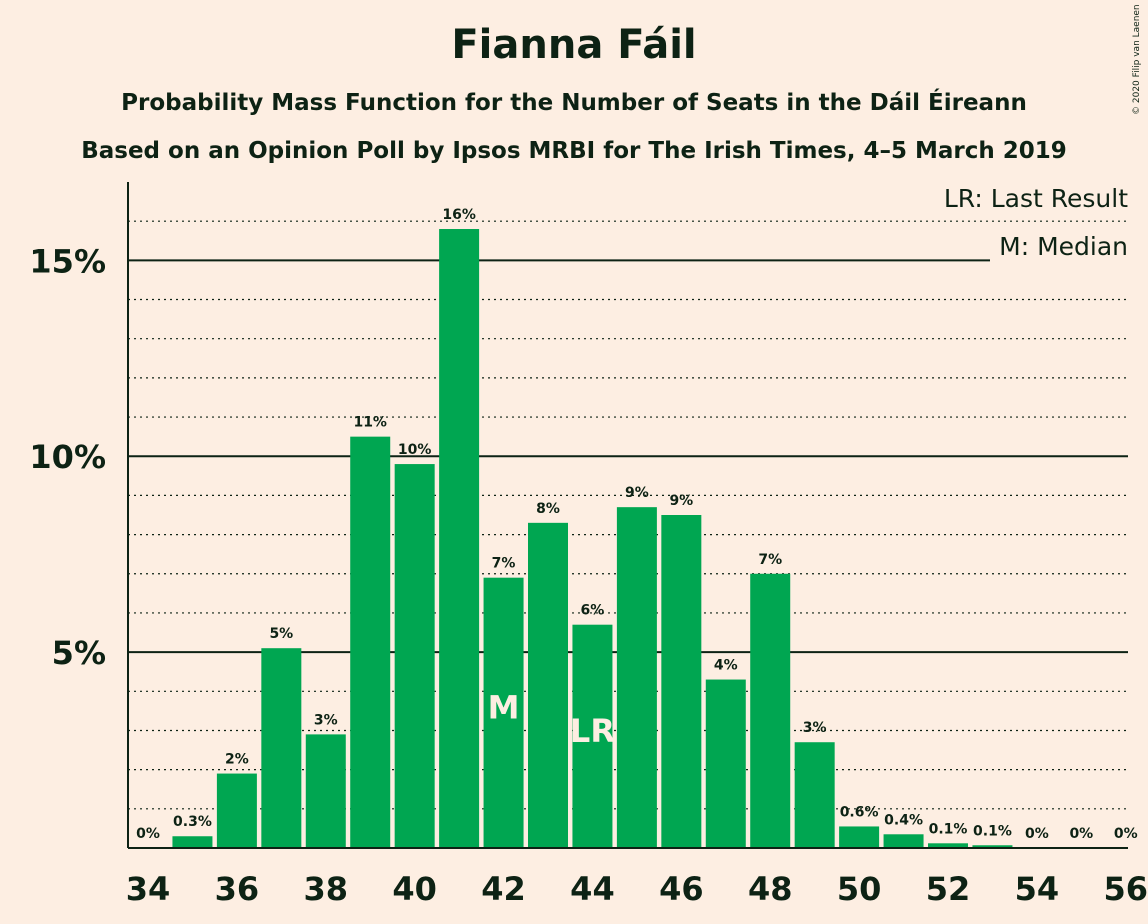  Describe the element at coordinates (948, 889) in the screenshot. I see `x-tick-label: 52` at that location.